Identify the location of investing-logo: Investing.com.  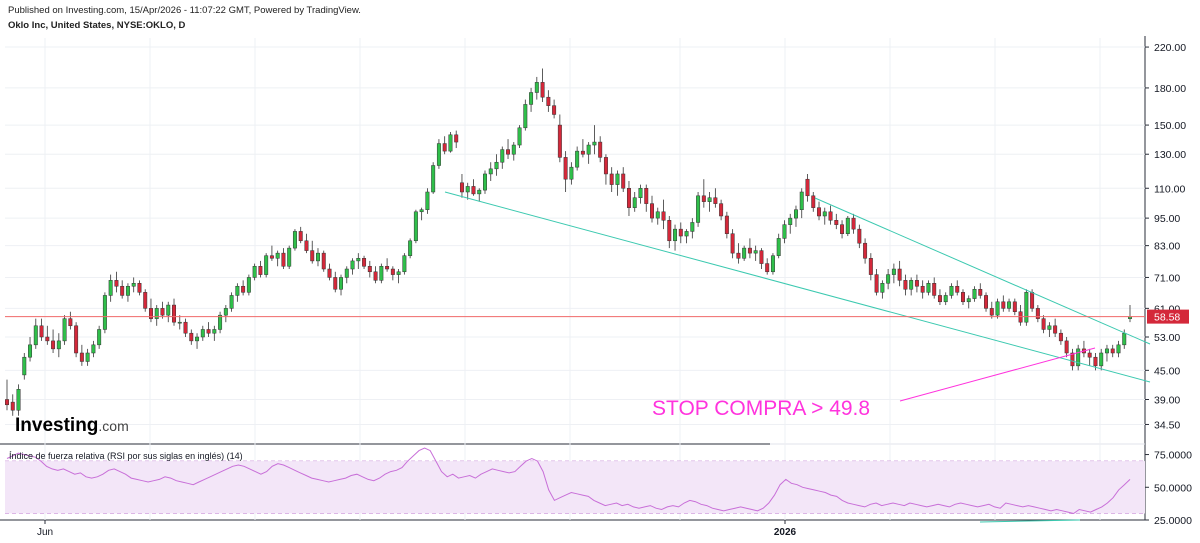
(72, 425).